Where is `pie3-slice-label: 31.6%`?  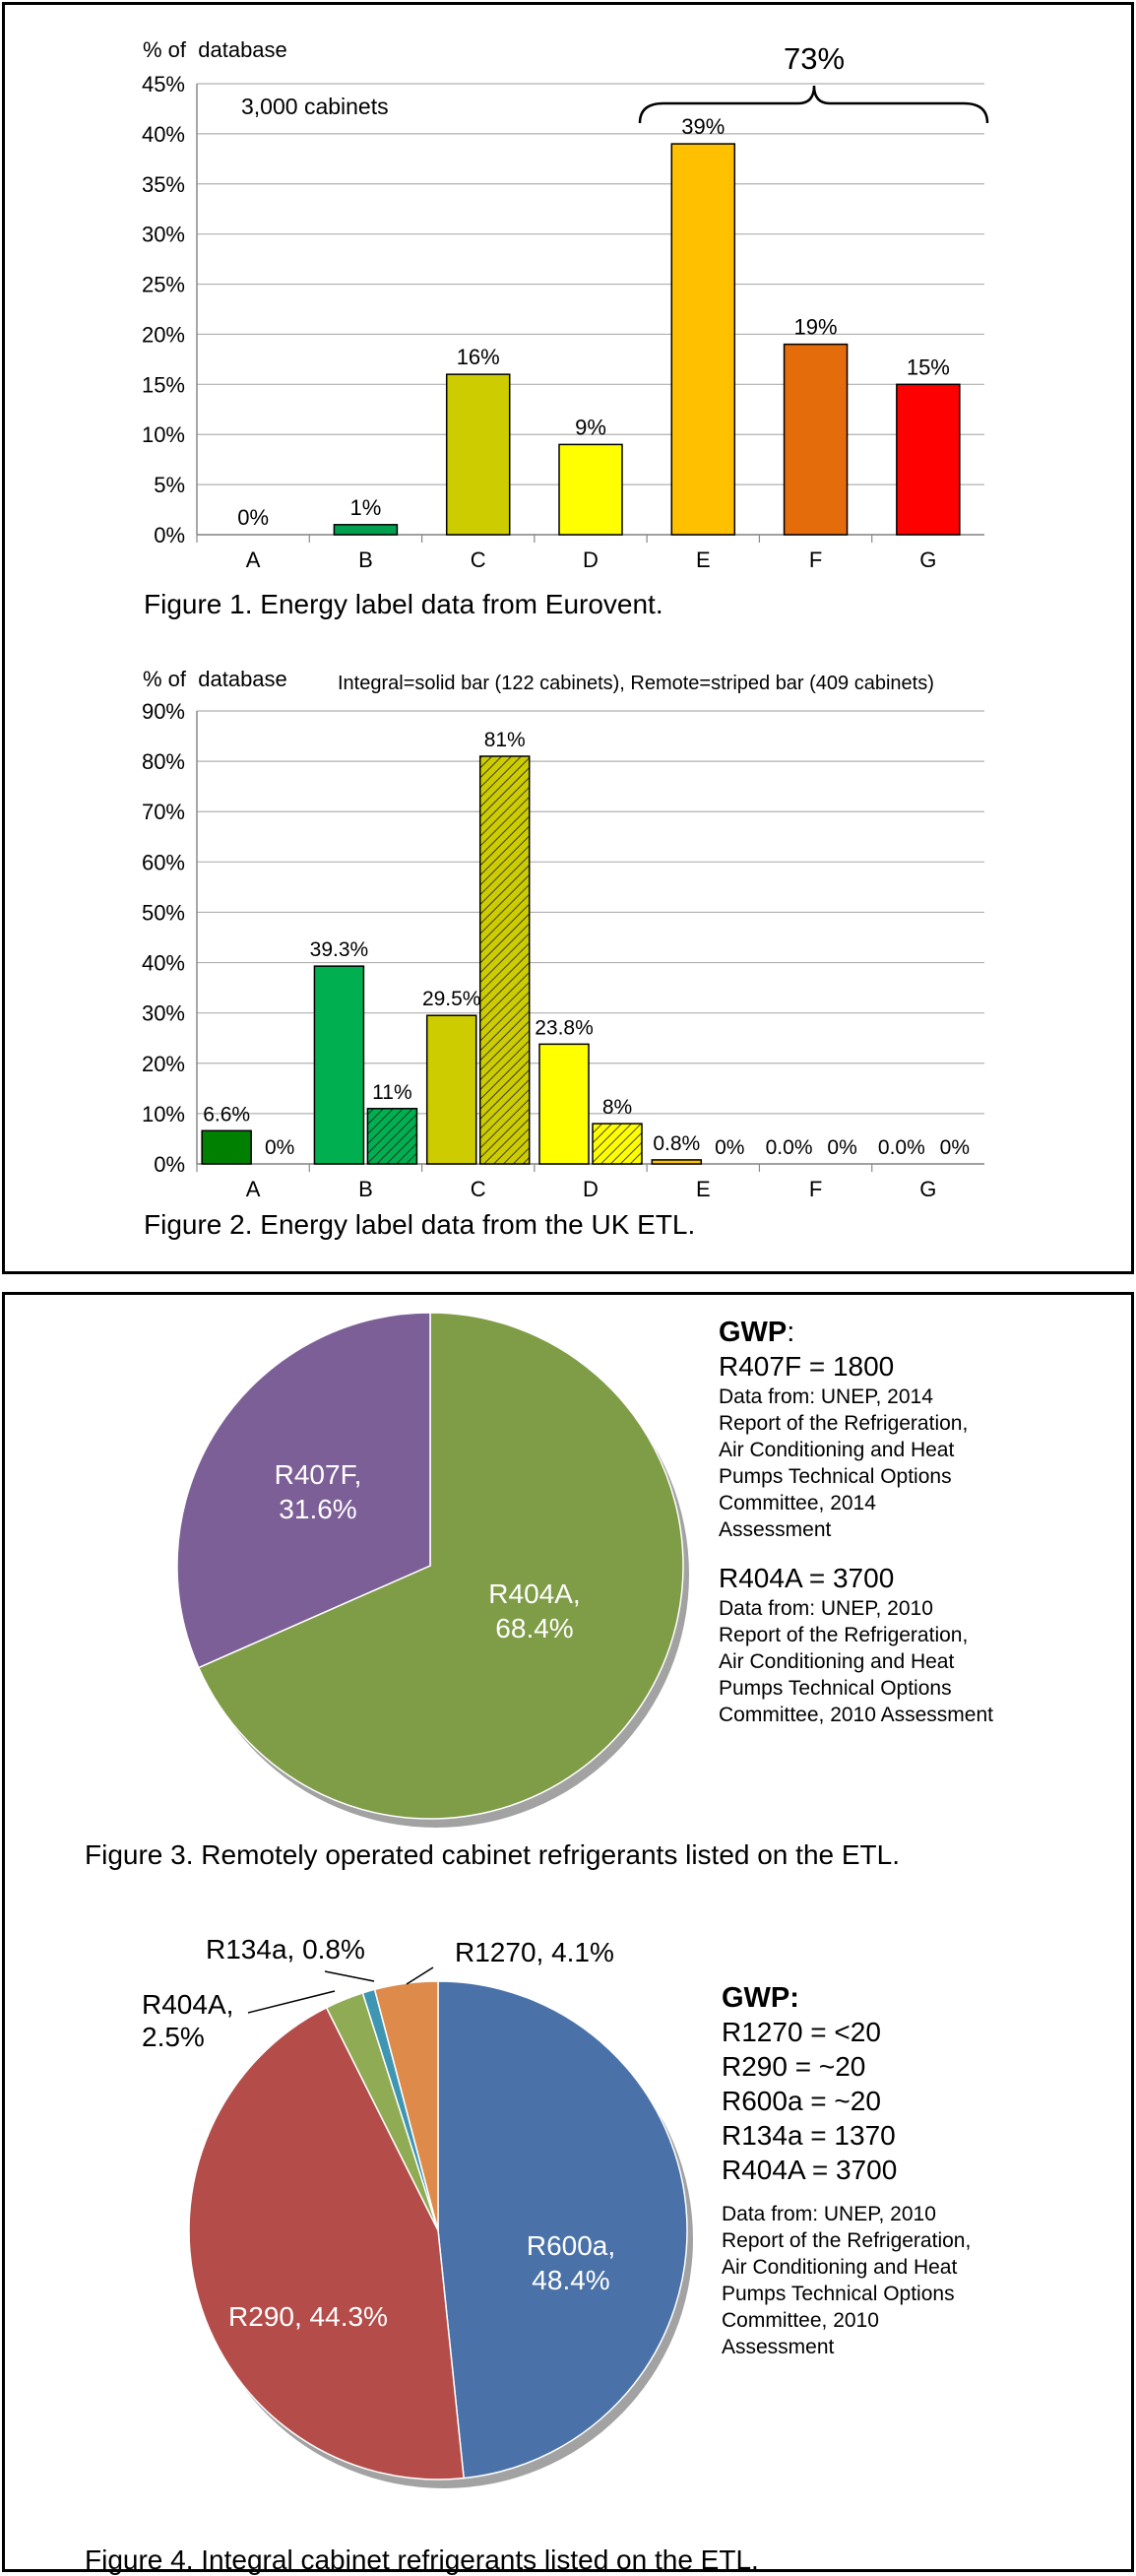
pie3-slice-label: 31.6% is located at coordinates (317, 1509).